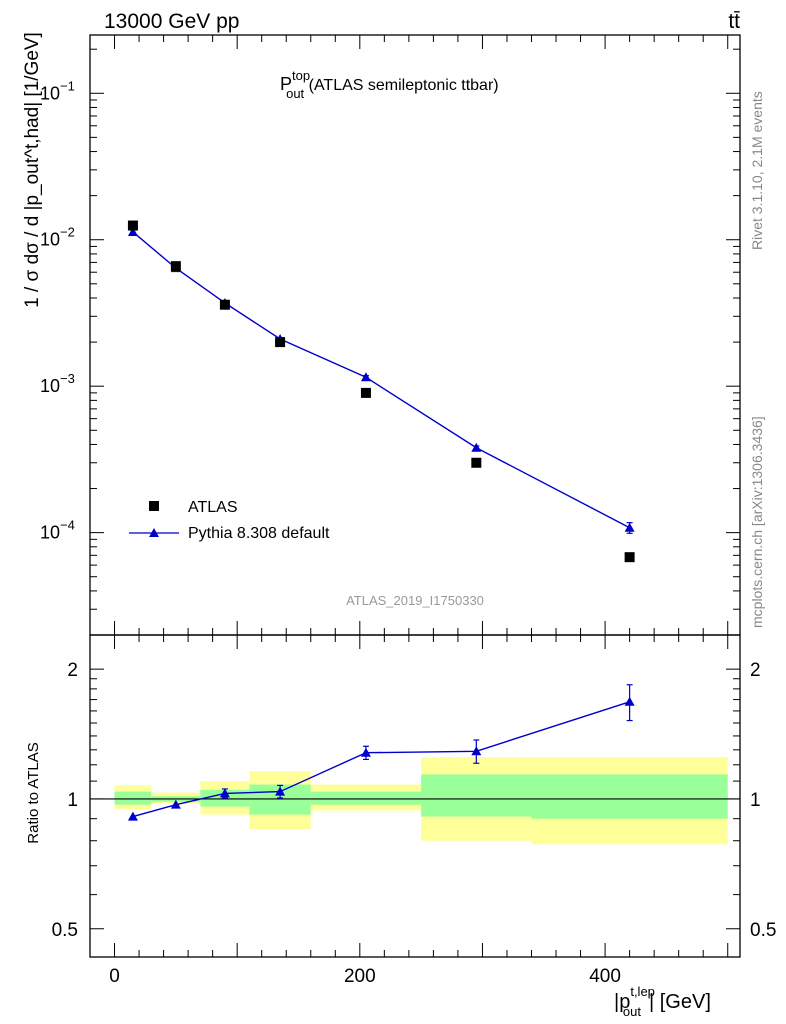 The height and width of the screenshot is (1024, 786). What do you see at coordinates (154, 532) in the screenshot?
I see `legend-pythia-marker` at bounding box center [154, 532].